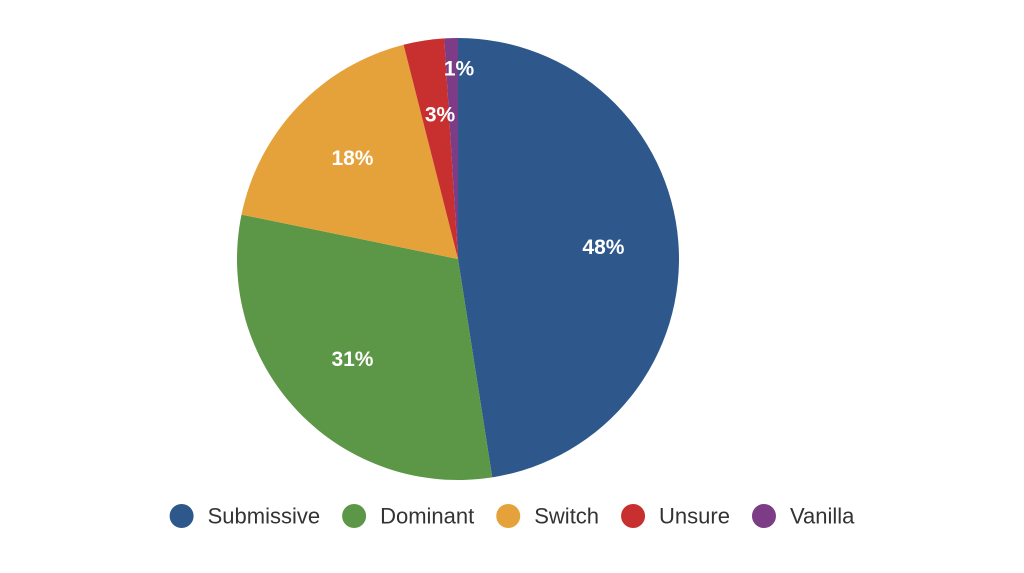  What do you see at coordinates (459, 69) in the screenshot?
I see `data-label-vanilla: 1%` at bounding box center [459, 69].